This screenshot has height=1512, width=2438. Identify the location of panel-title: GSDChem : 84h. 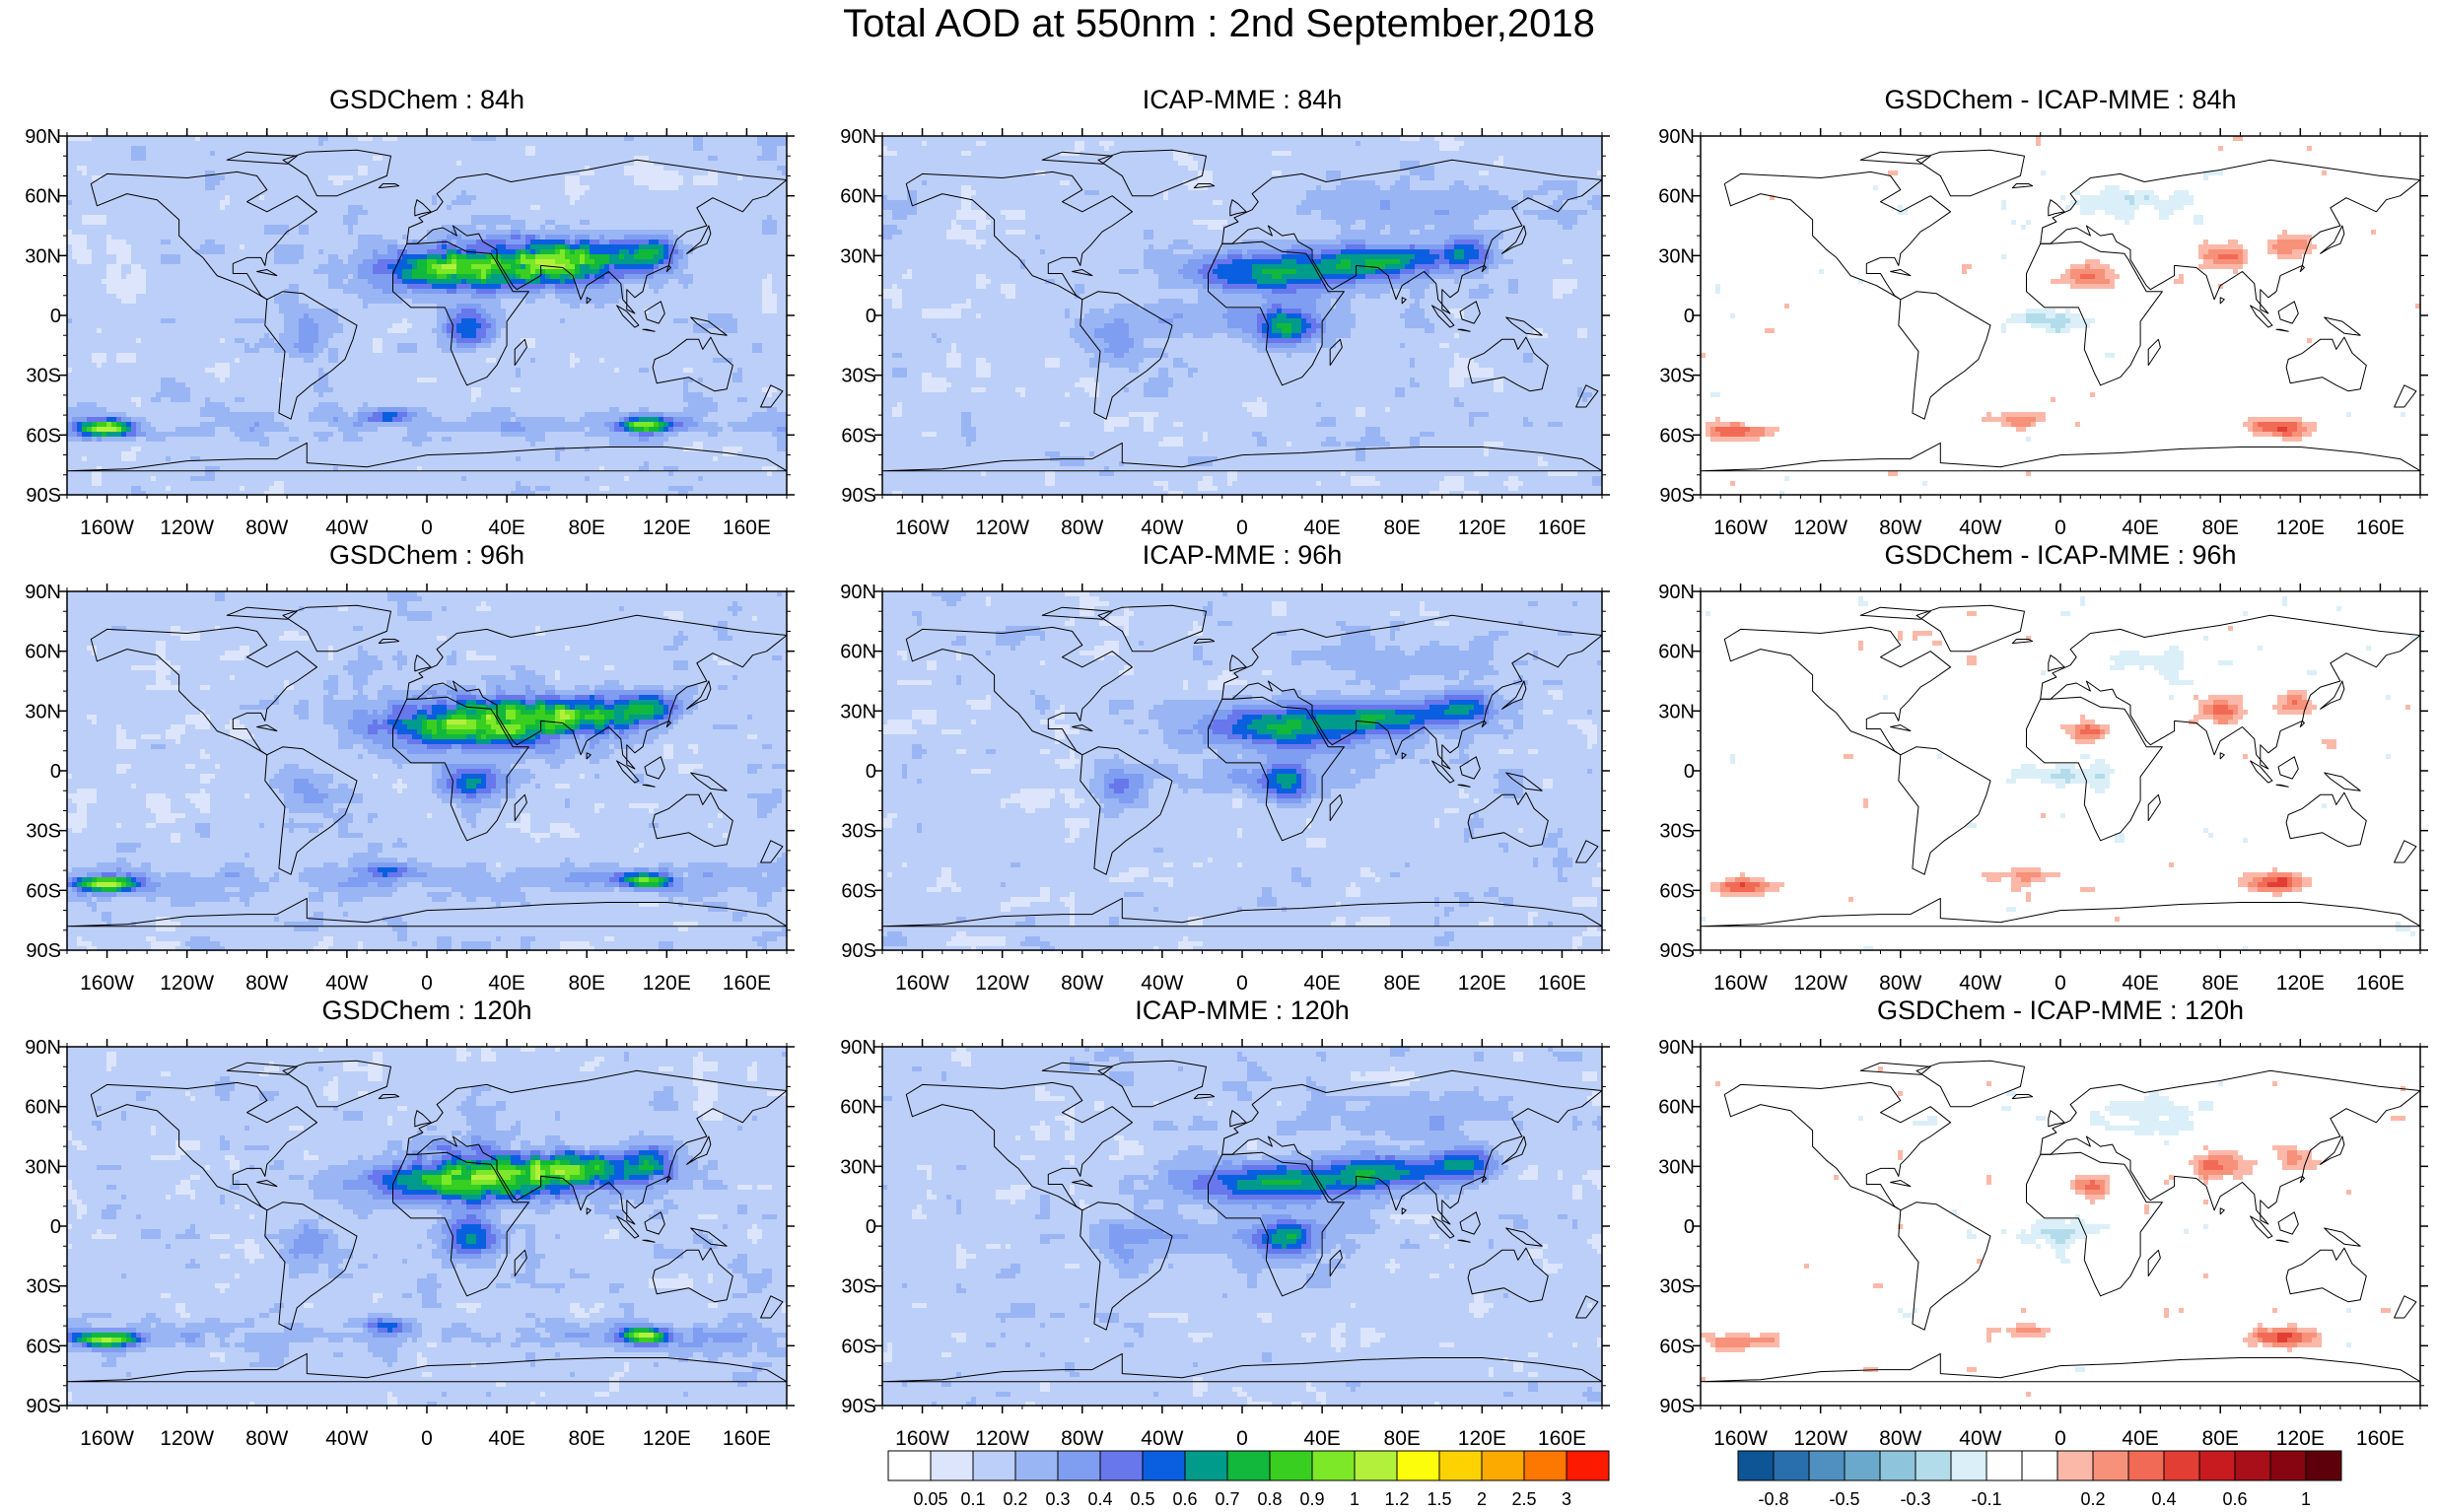
(427, 100).